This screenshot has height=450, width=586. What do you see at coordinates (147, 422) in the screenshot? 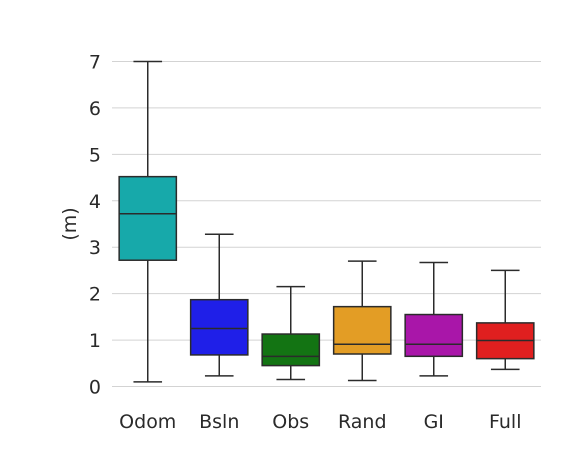
I see `x-tick-label-odom: Odom` at bounding box center [147, 422].